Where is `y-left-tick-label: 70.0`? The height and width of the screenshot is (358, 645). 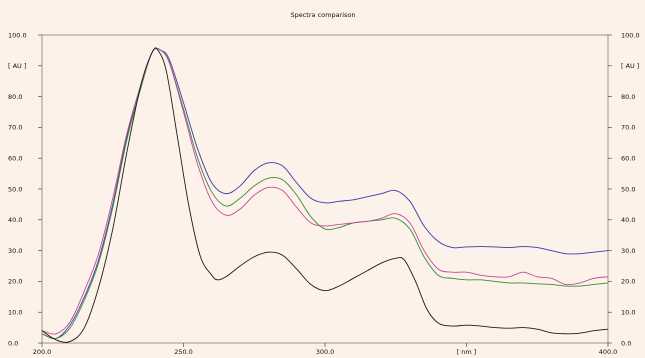 y-left-tick-label: 70.0 is located at coordinates (15, 128).